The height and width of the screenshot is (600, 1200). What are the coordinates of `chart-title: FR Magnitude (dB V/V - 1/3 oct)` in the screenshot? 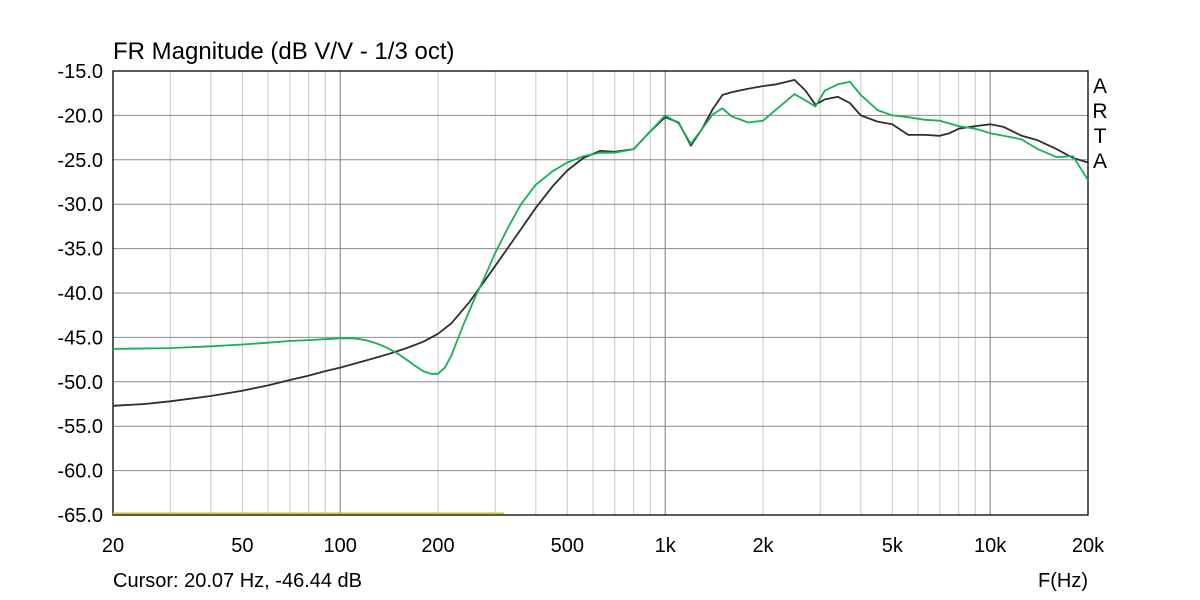 It's located at (283, 51).